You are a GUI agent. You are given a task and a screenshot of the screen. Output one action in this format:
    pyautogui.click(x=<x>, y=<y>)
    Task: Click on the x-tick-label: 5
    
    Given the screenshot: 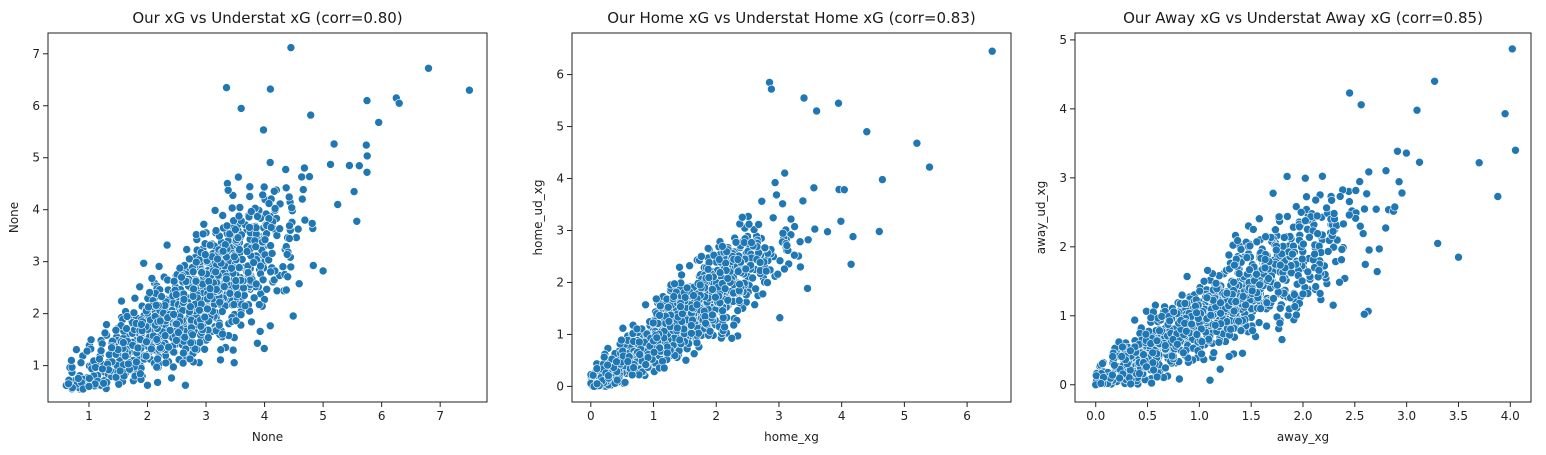 What is the action you would take?
    pyautogui.click(x=905, y=416)
    